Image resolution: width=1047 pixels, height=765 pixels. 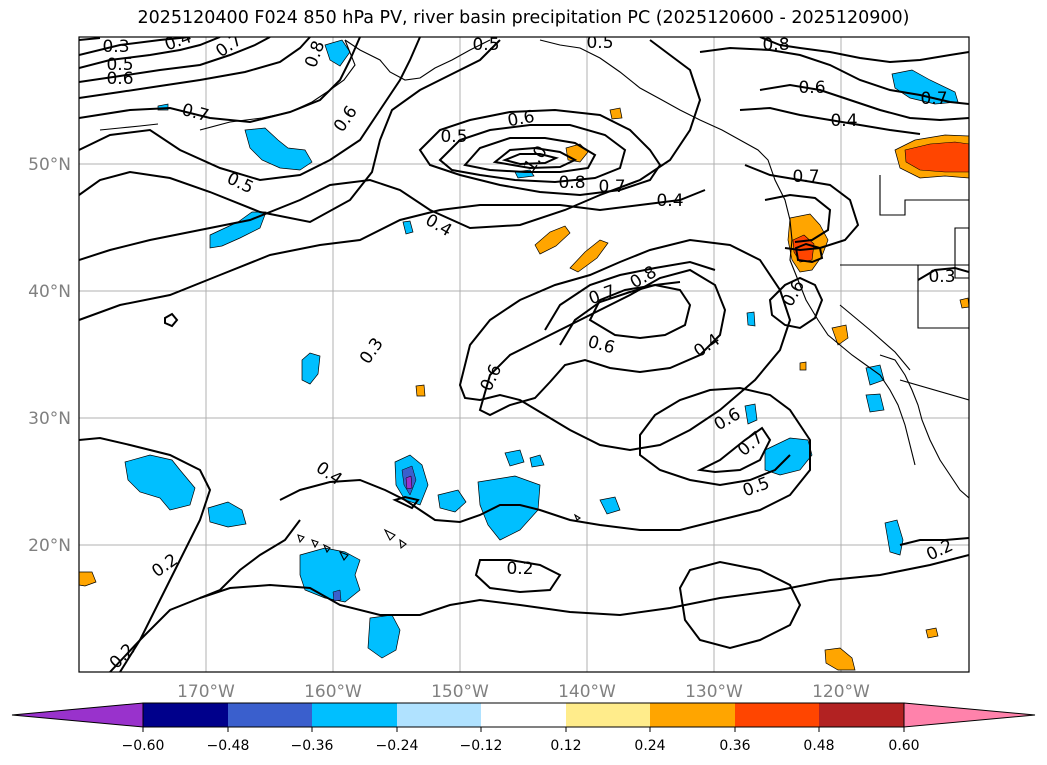 I want to click on precip-negative-strong, so click(x=374, y=533).